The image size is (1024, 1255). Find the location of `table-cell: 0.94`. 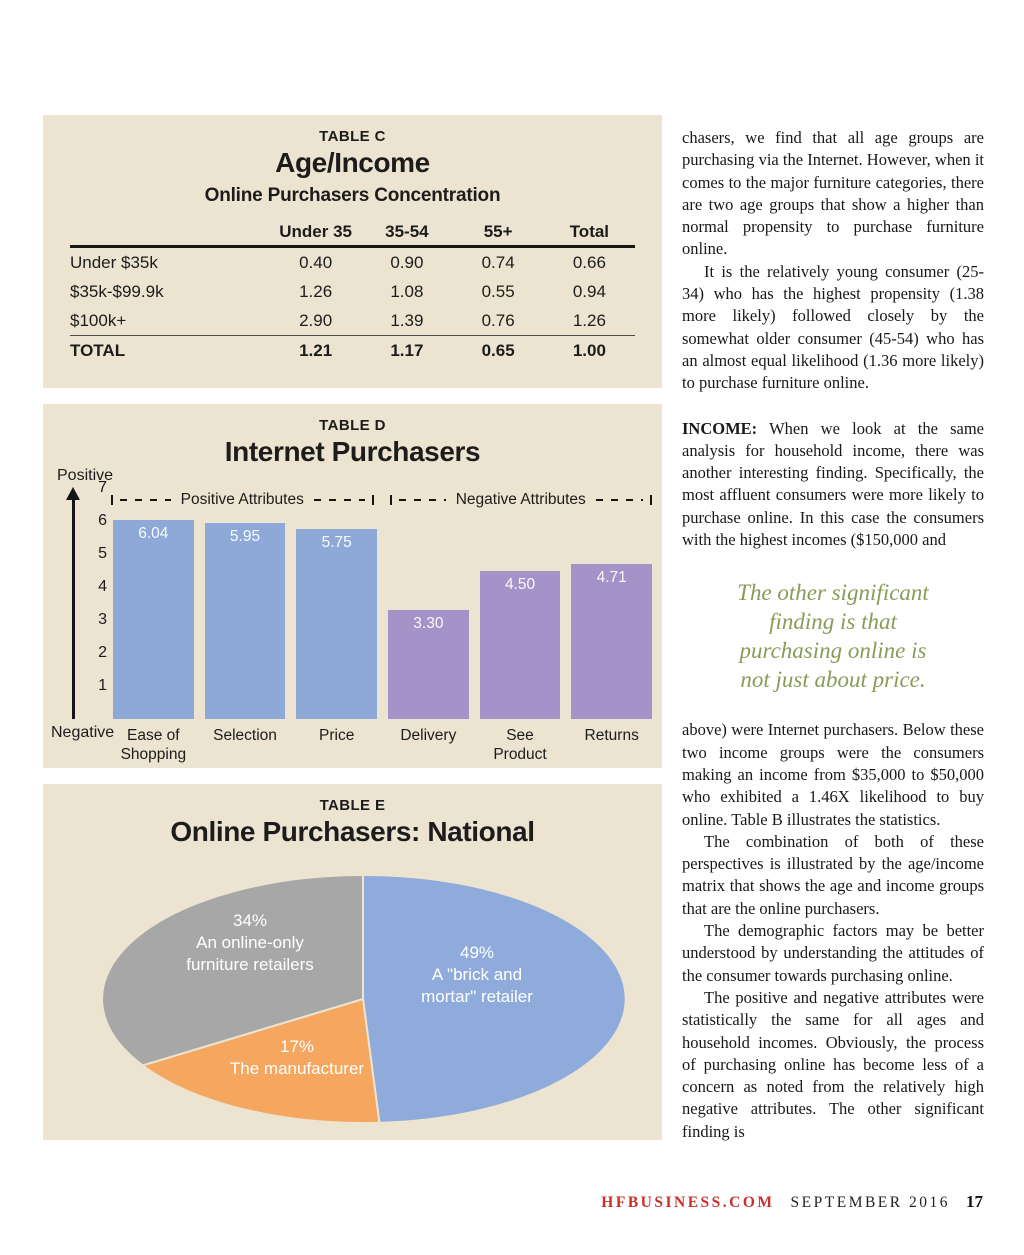

table-cell: 0.94 is located at coordinates (589, 291).